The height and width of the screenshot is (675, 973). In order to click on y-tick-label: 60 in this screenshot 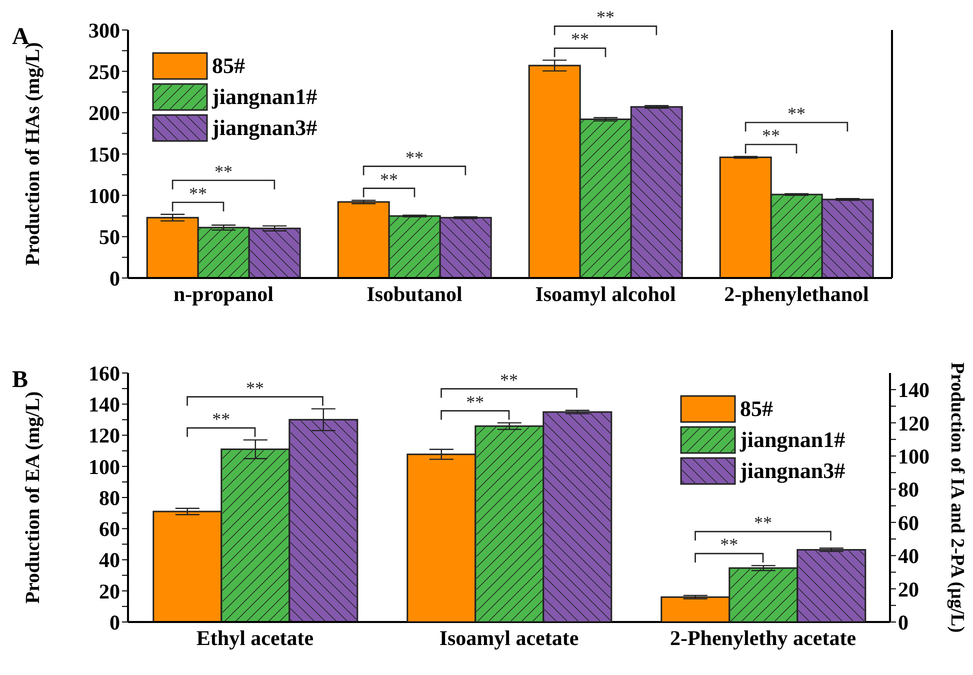, I will do `click(109, 529)`.